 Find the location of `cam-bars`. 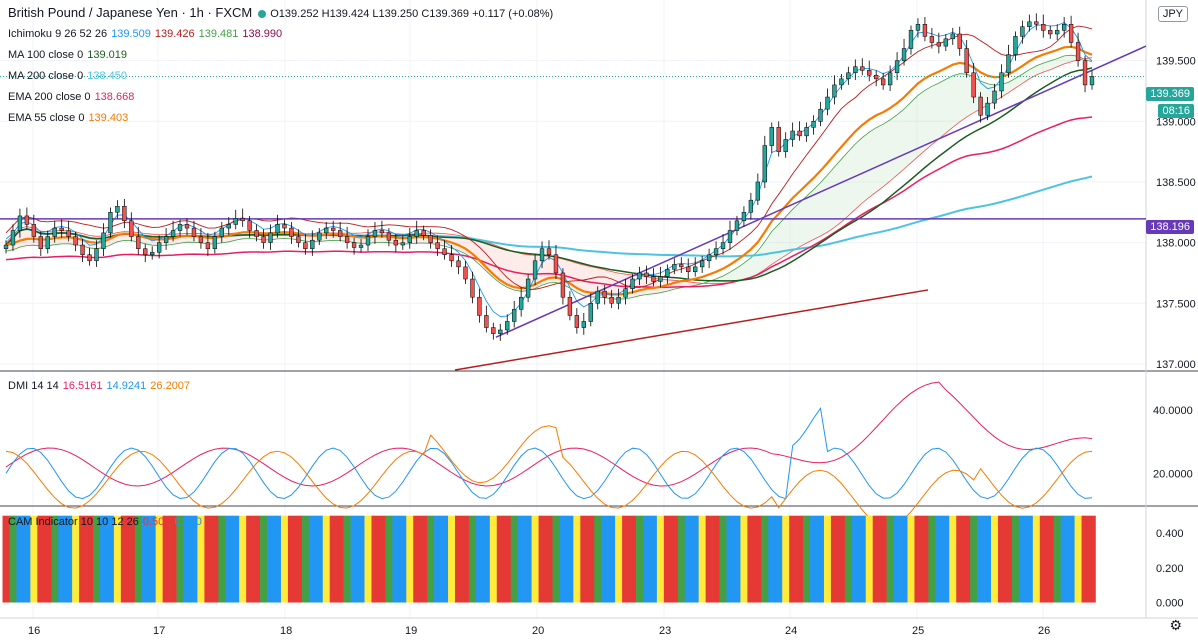

cam-bars is located at coordinates (549, 559).